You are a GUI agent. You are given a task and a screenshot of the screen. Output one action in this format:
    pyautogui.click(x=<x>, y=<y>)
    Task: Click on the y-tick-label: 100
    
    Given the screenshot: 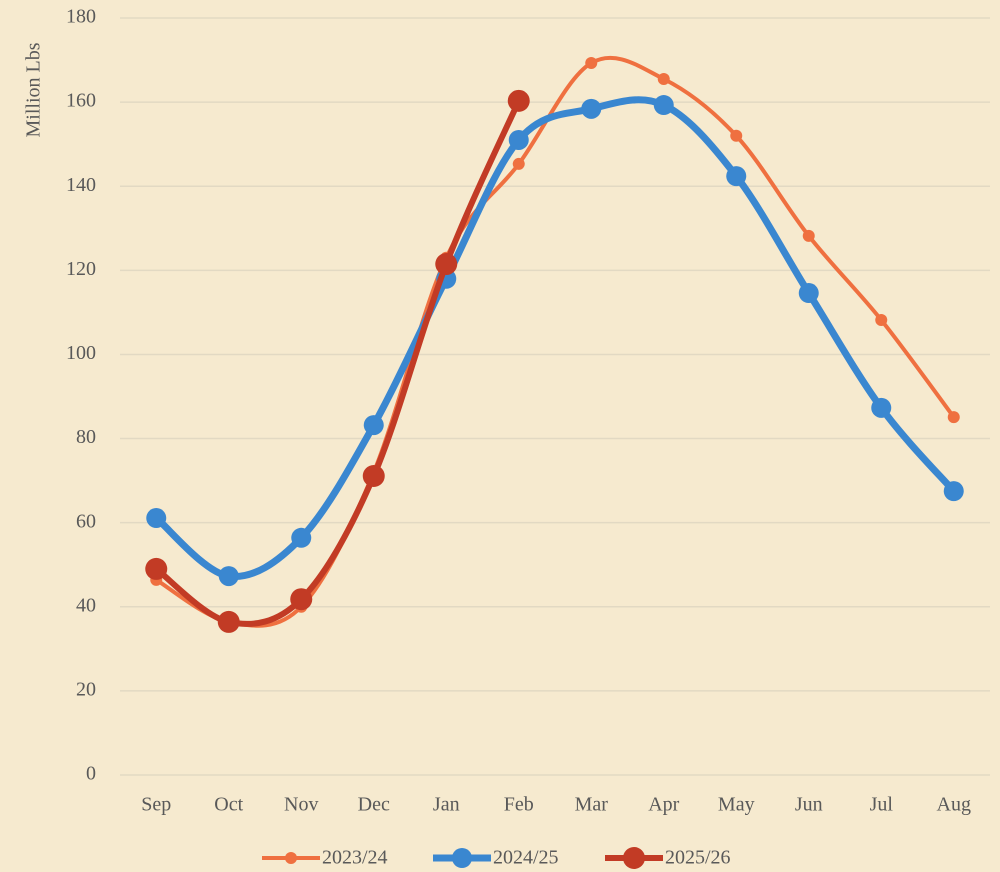 What is the action you would take?
    pyautogui.click(x=81, y=353)
    